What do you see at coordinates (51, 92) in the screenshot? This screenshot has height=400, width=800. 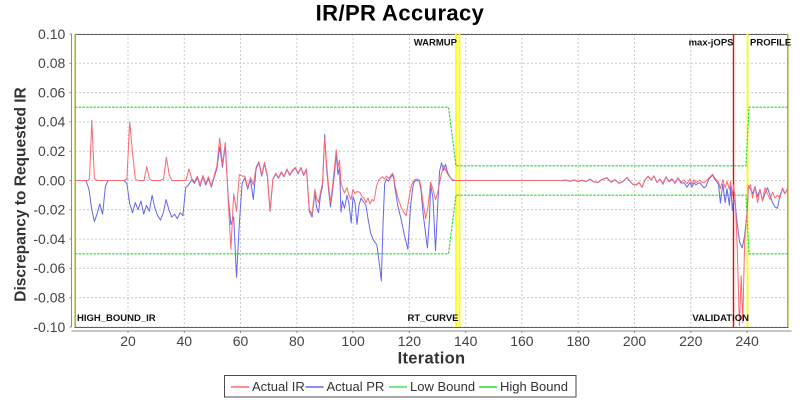 I see `svg-text: 0.06` at bounding box center [51, 92].